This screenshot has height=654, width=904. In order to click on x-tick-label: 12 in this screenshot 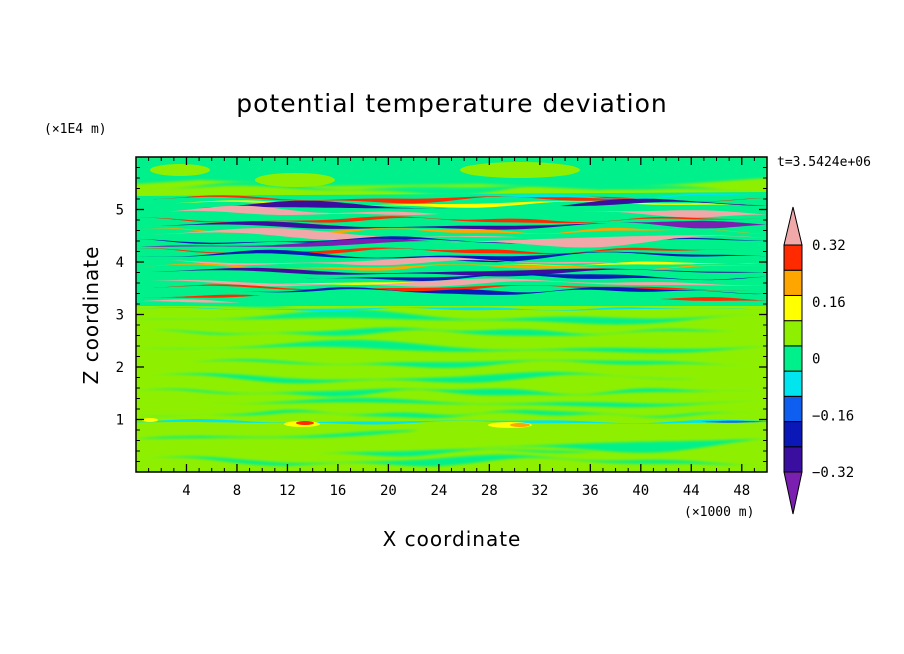, I will do `click(287, 491)`.